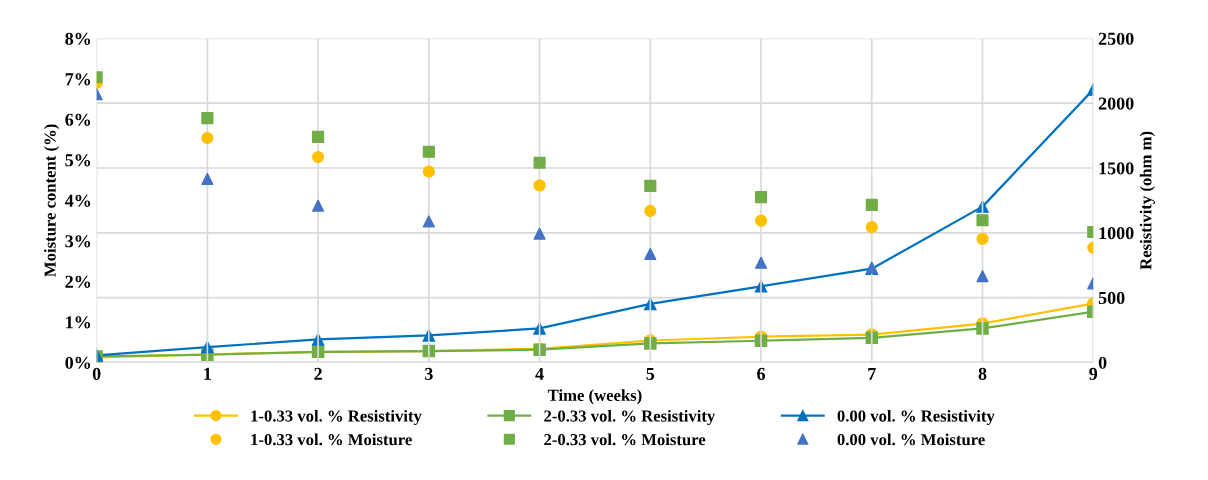 This screenshot has width=1208, height=480. I want to click on y2-axis-title: Resistivity (ohm m), so click(1147, 200).